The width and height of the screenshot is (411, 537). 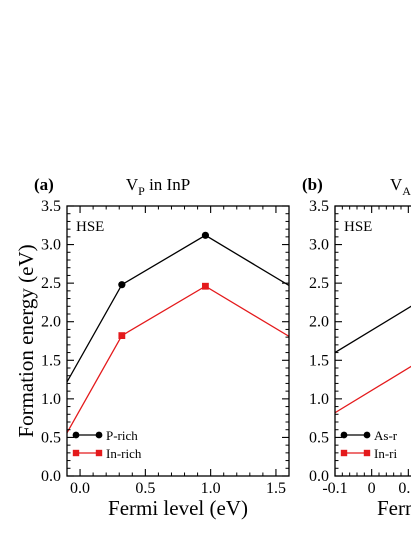 What do you see at coordinates (80, 488) in the screenshot?
I see `x-tick-label: 0.0` at bounding box center [80, 488].